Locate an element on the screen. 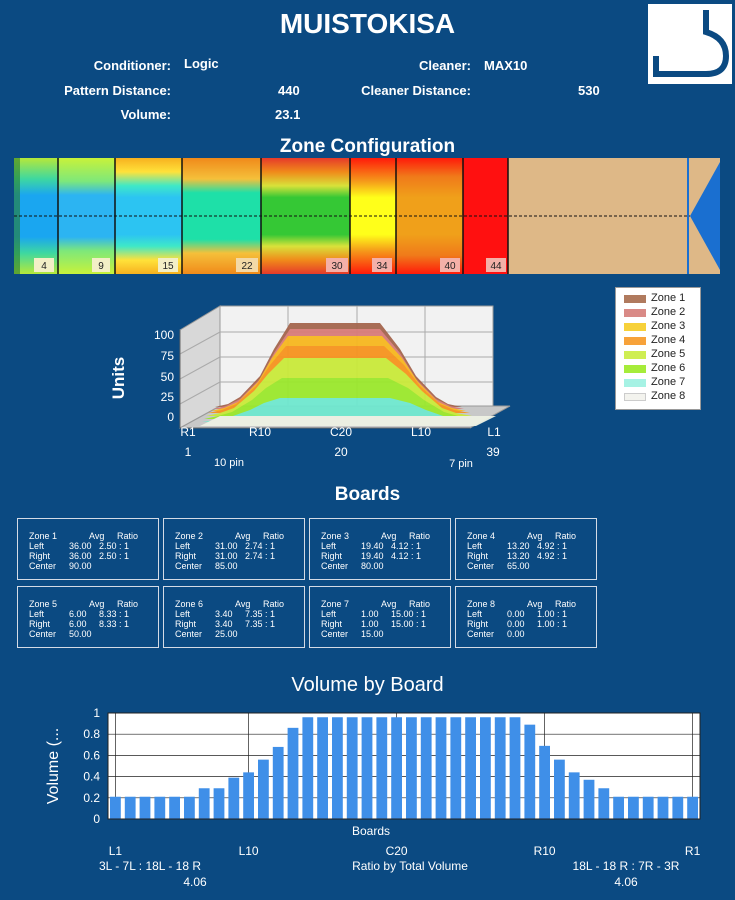 This screenshot has width=735, height=900. pin-label: 10 pin is located at coordinates (229, 463).